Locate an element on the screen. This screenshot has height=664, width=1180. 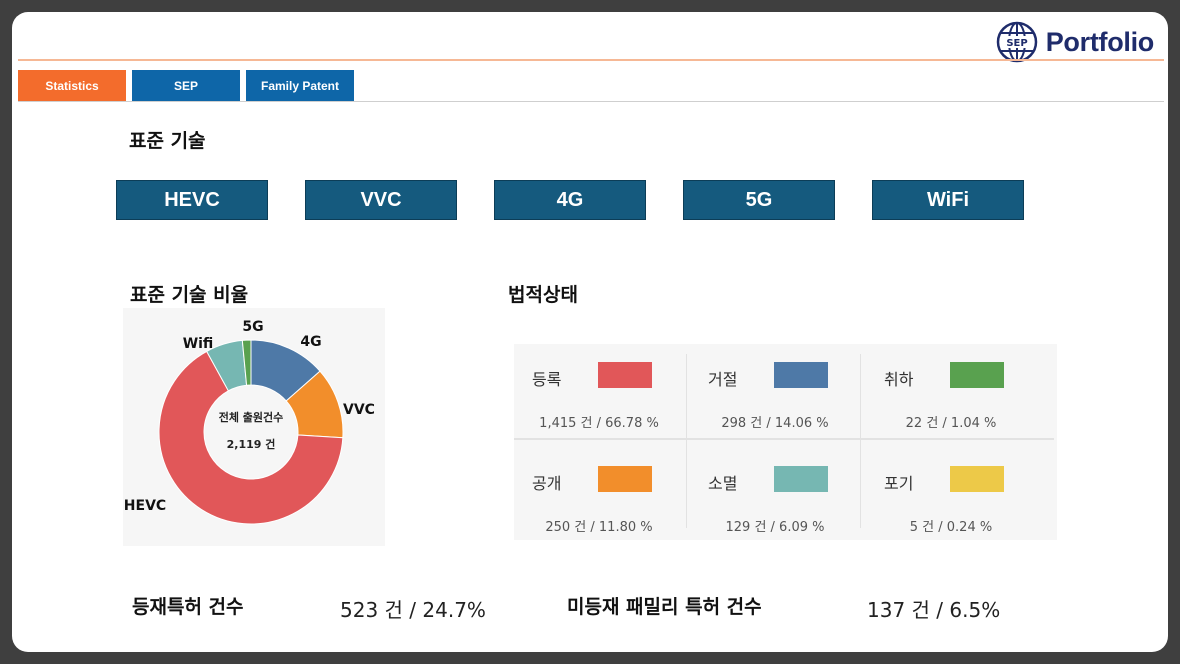
tech-button-4g: 4G is located at coordinates (570, 200).